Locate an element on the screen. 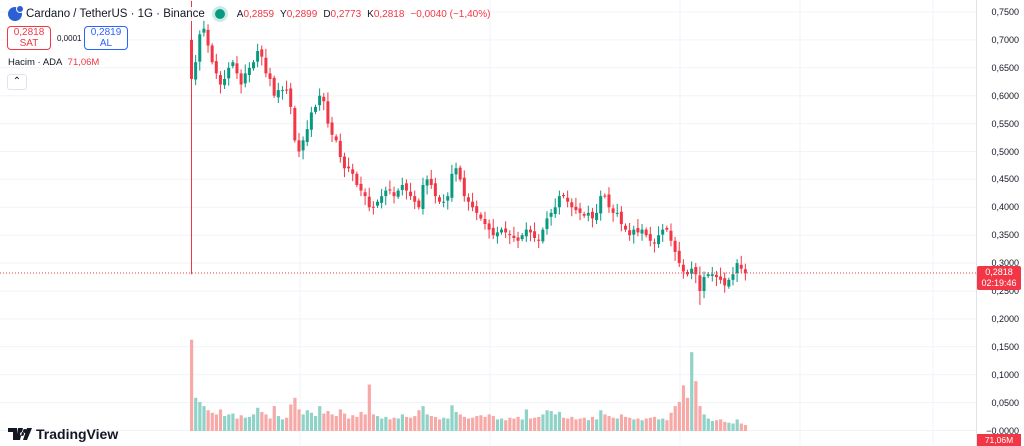 The height and width of the screenshot is (446, 1024). tradingview-logo-icon is located at coordinates (20, 434).